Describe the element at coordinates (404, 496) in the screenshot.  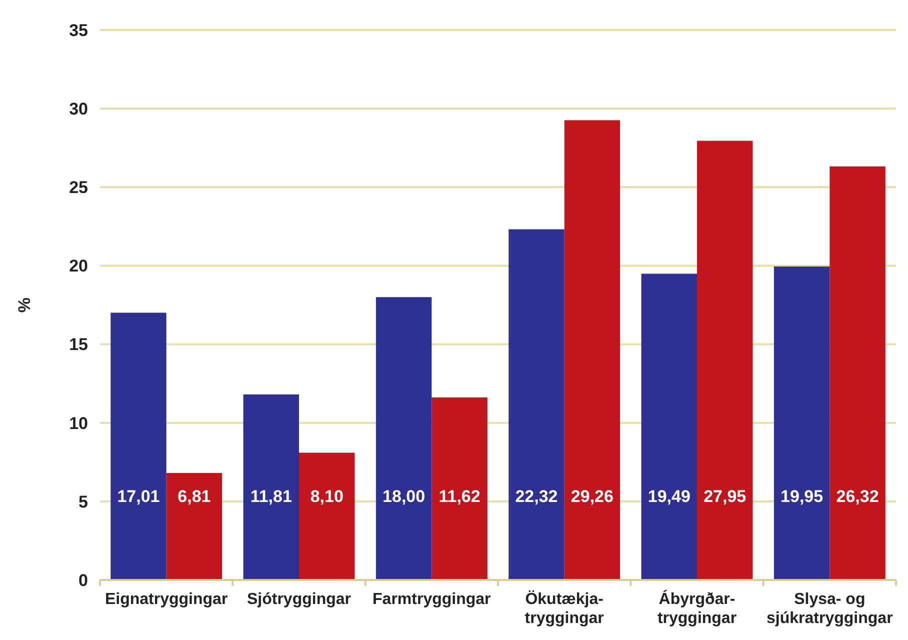
I see `data-label: 18,00` at that location.